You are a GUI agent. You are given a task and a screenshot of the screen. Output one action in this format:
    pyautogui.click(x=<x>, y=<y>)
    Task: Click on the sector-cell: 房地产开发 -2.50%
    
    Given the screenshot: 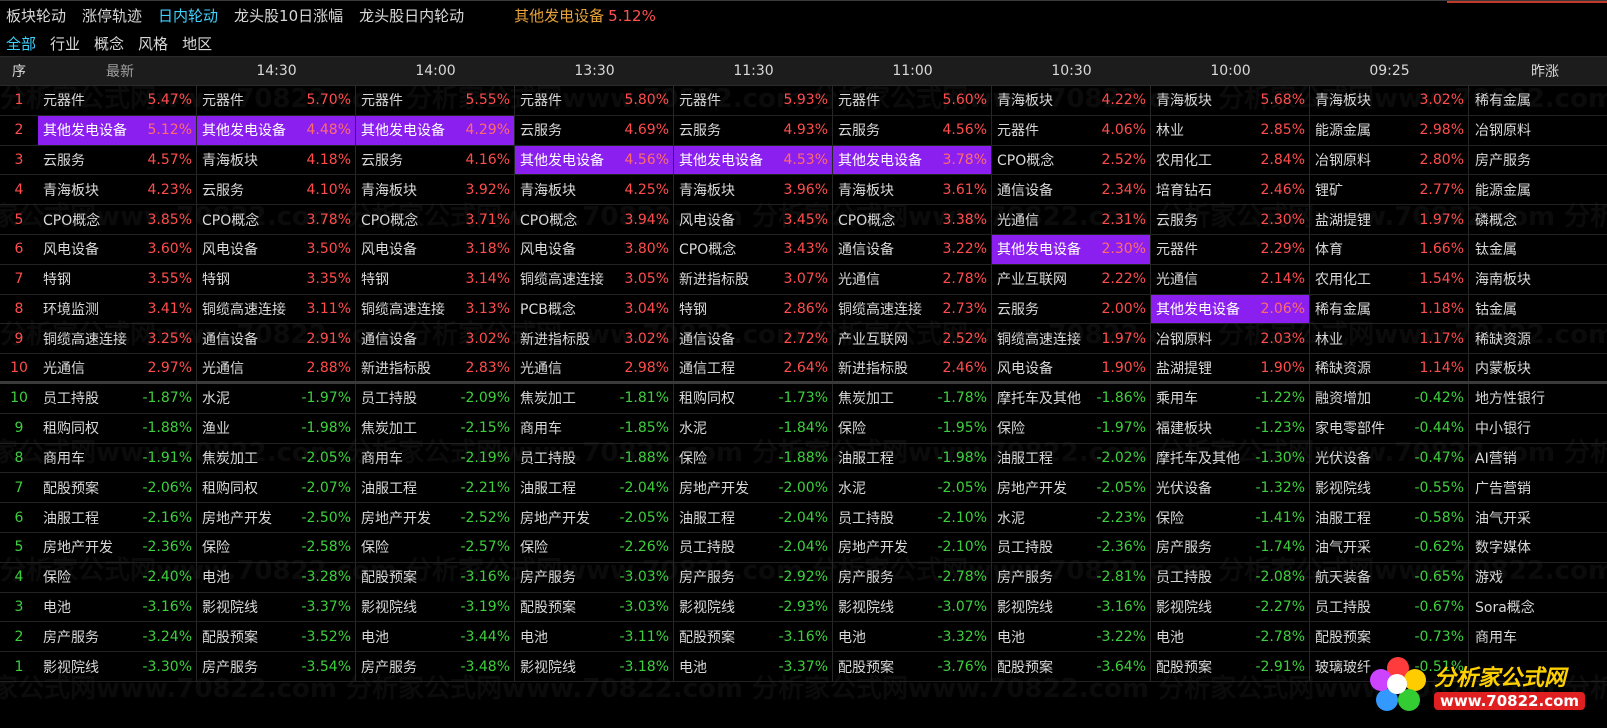 What is the action you would take?
    pyautogui.click(x=276, y=517)
    